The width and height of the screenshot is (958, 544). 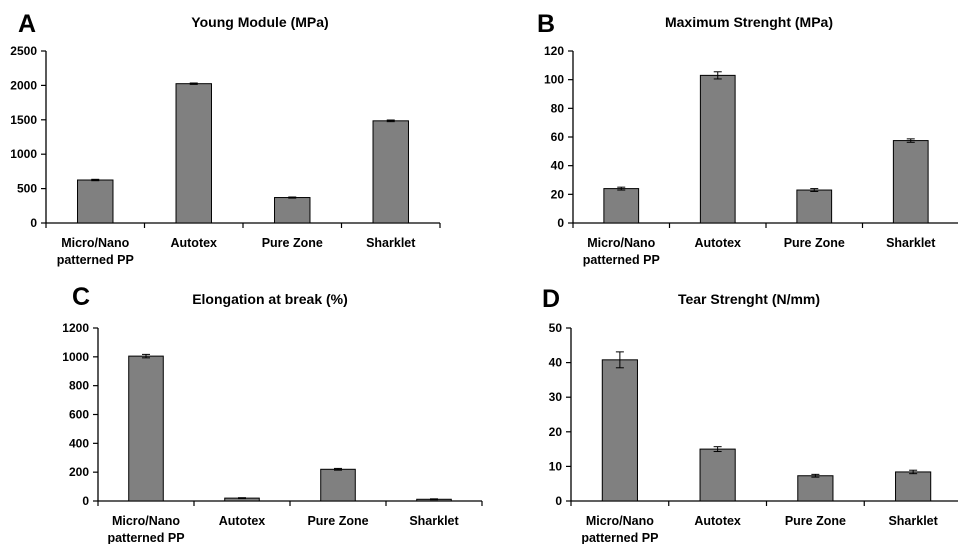 What do you see at coordinates (551, 299) in the screenshot?
I see `panel-letter: D` at bounding box center [551, 299].